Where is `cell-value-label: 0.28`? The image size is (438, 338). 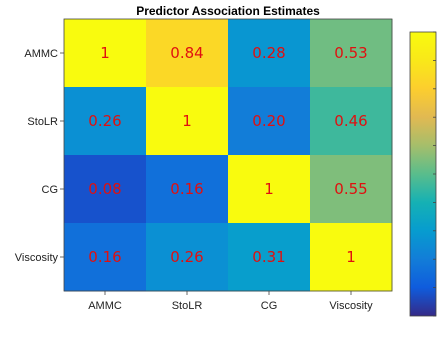
cell-value-label: 0.28 is located at coordinates (268, 53).